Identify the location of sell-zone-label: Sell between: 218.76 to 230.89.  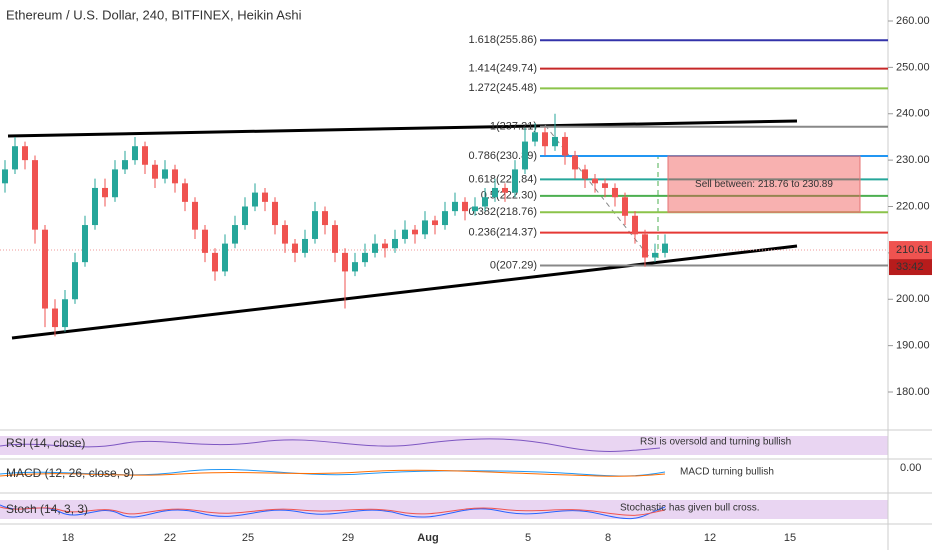
(764, 184).